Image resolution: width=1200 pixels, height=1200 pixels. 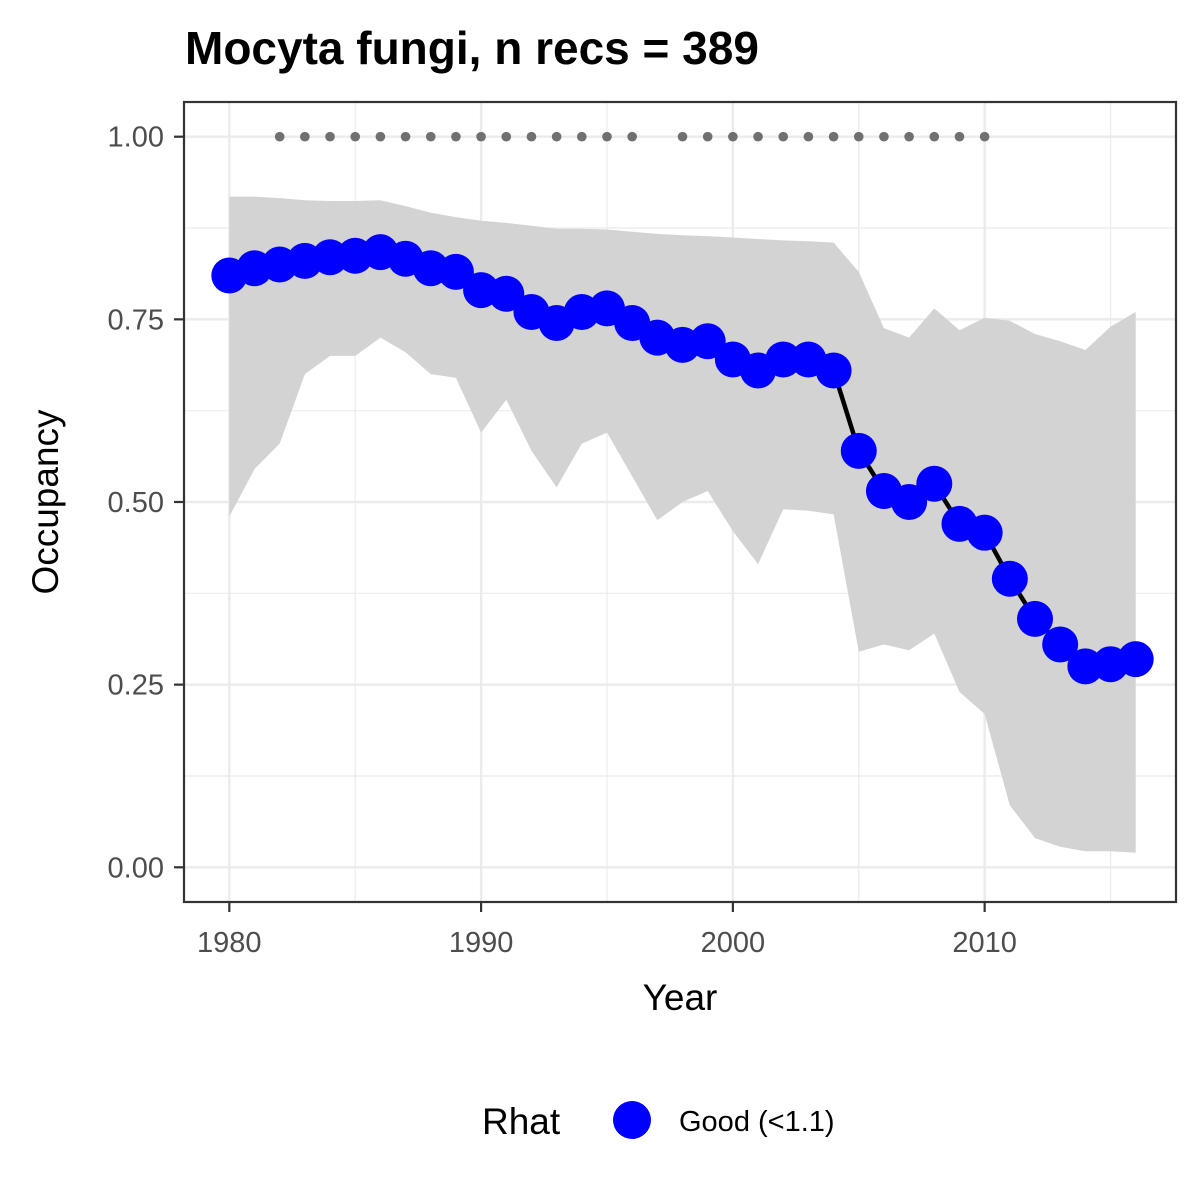 I want to click on x-axis-title: Year, so click(x=680, y=997).